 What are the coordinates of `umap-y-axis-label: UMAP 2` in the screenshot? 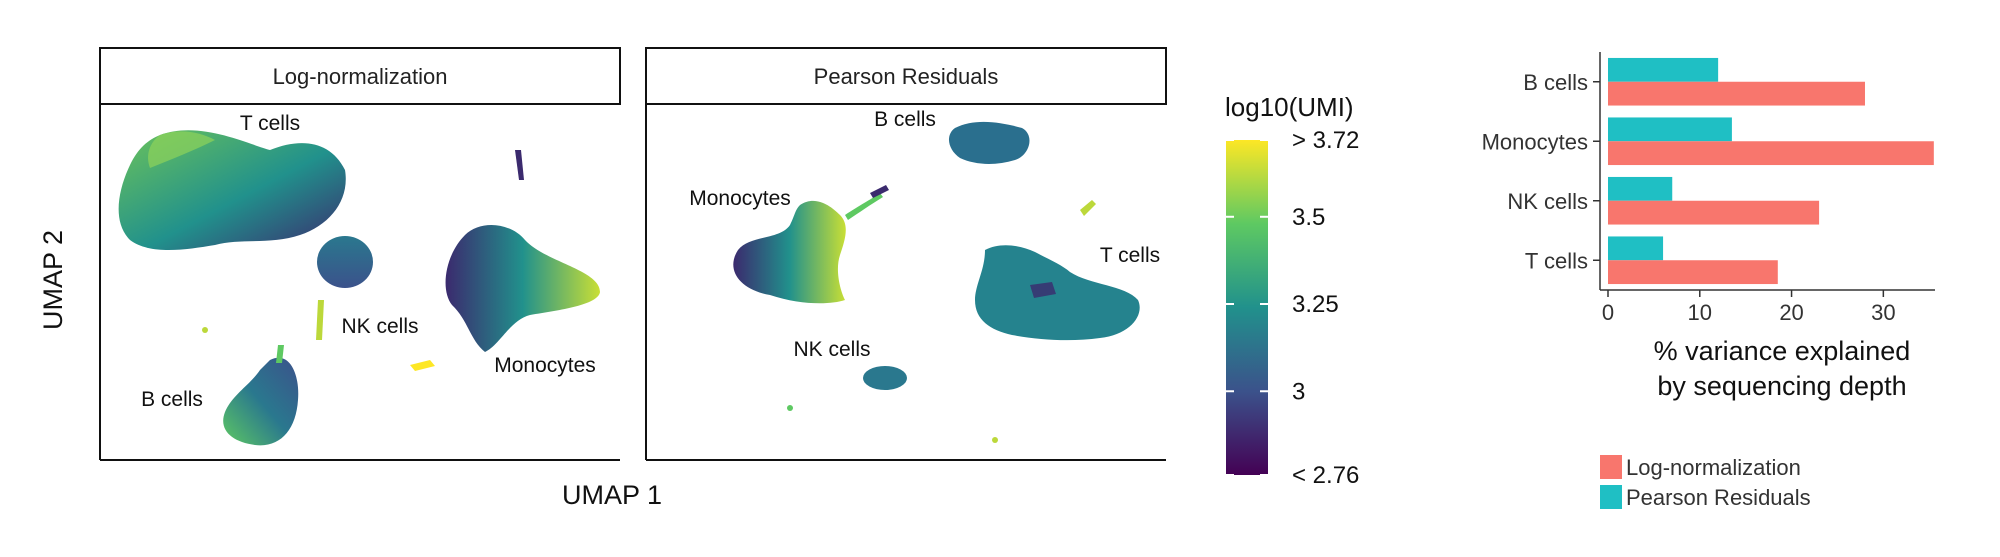 It's located at (53, 280).